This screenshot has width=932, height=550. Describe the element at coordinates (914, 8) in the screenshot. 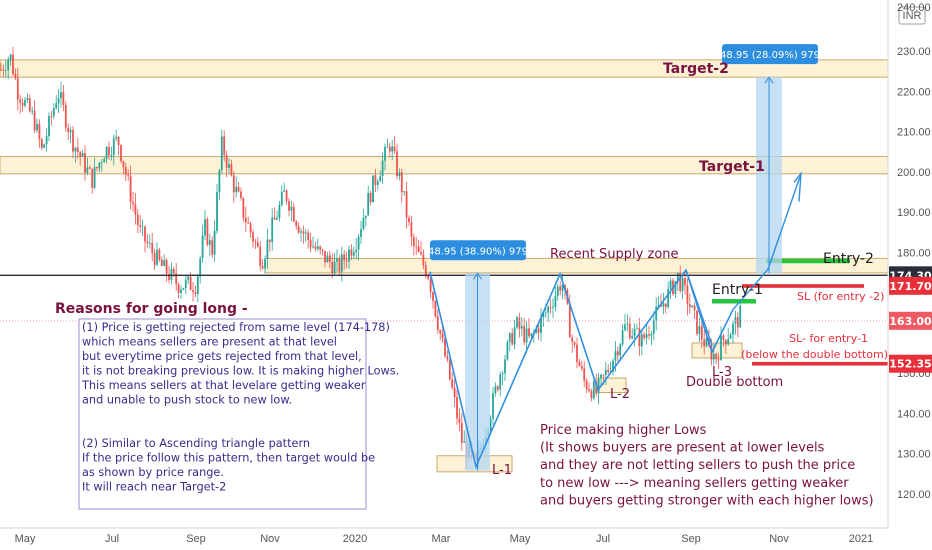

I see `top-scale-partial-label: 240.00` at that location.